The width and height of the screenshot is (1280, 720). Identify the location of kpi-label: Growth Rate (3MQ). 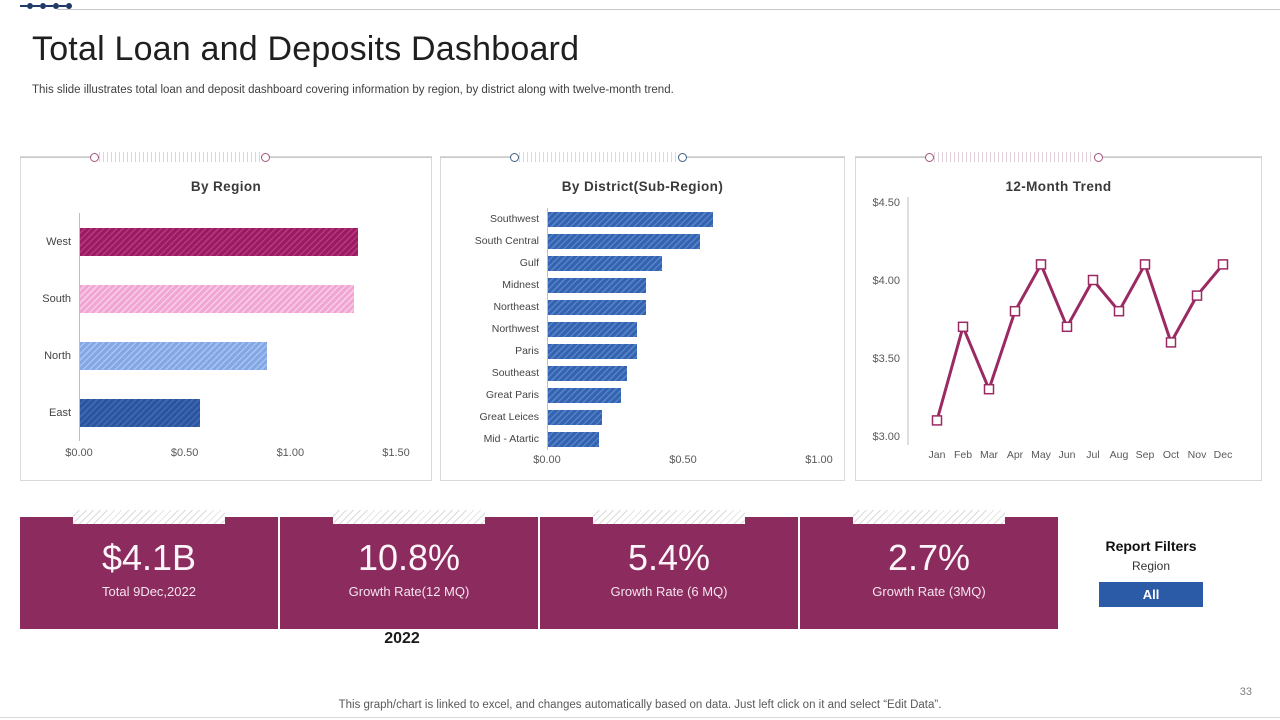
(929, 591).